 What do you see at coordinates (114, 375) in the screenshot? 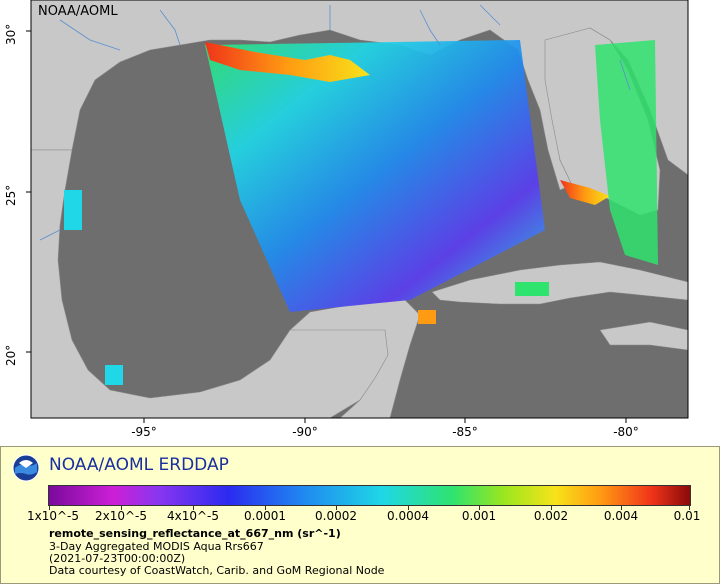
I see `data-patch-south` at bounding box center [114, 375].